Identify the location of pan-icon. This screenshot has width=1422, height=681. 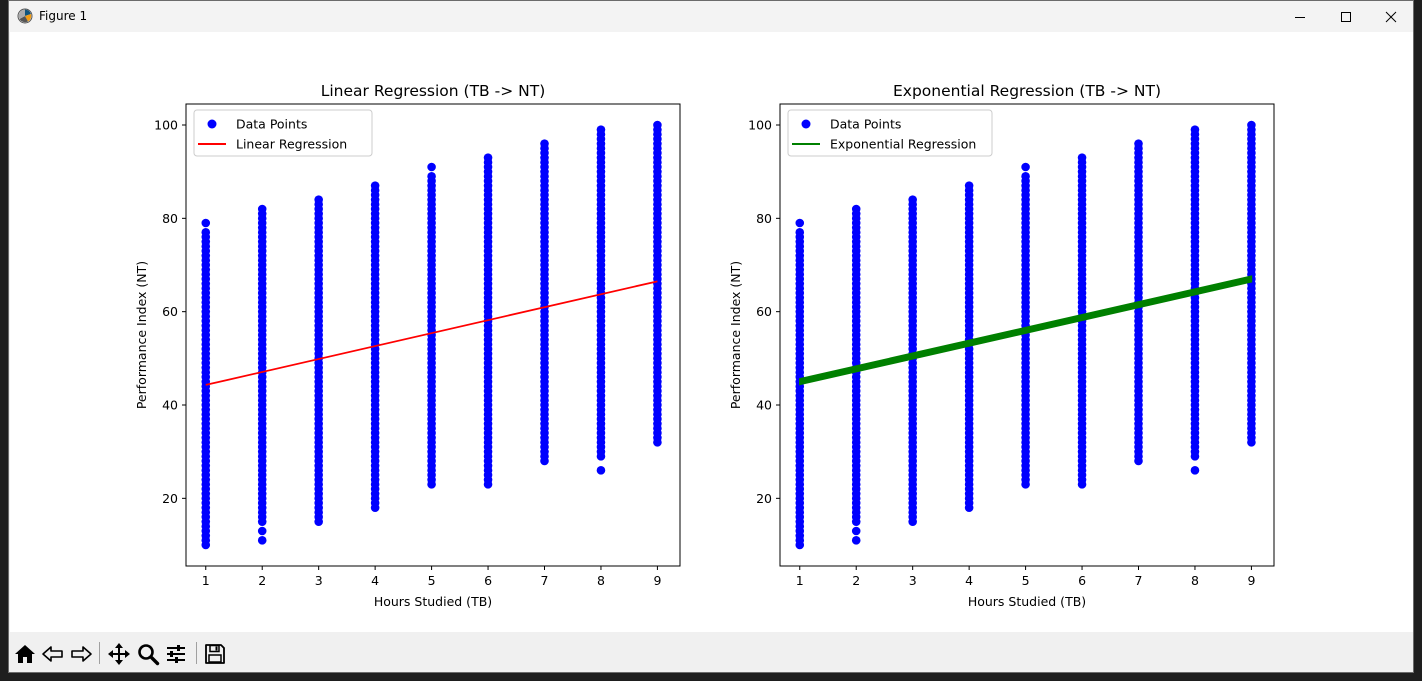
(119, 654).